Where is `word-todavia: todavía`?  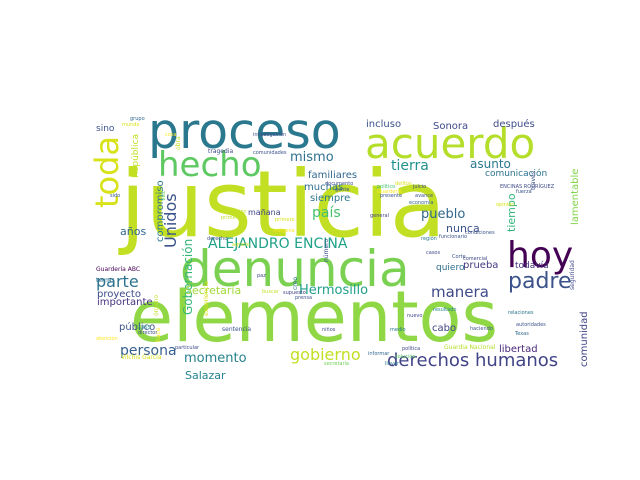
word-todavia: todavía is located at coordinates (532, 266).